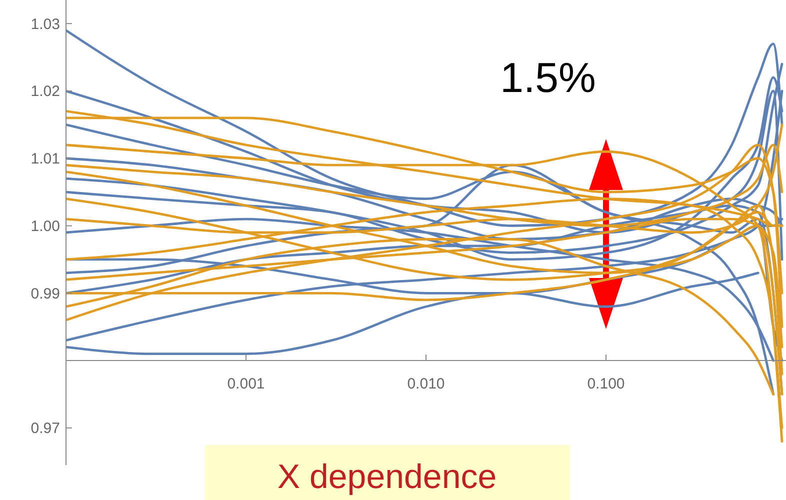  I want to click on y-tick-label: 0.97, so click(45, 429).